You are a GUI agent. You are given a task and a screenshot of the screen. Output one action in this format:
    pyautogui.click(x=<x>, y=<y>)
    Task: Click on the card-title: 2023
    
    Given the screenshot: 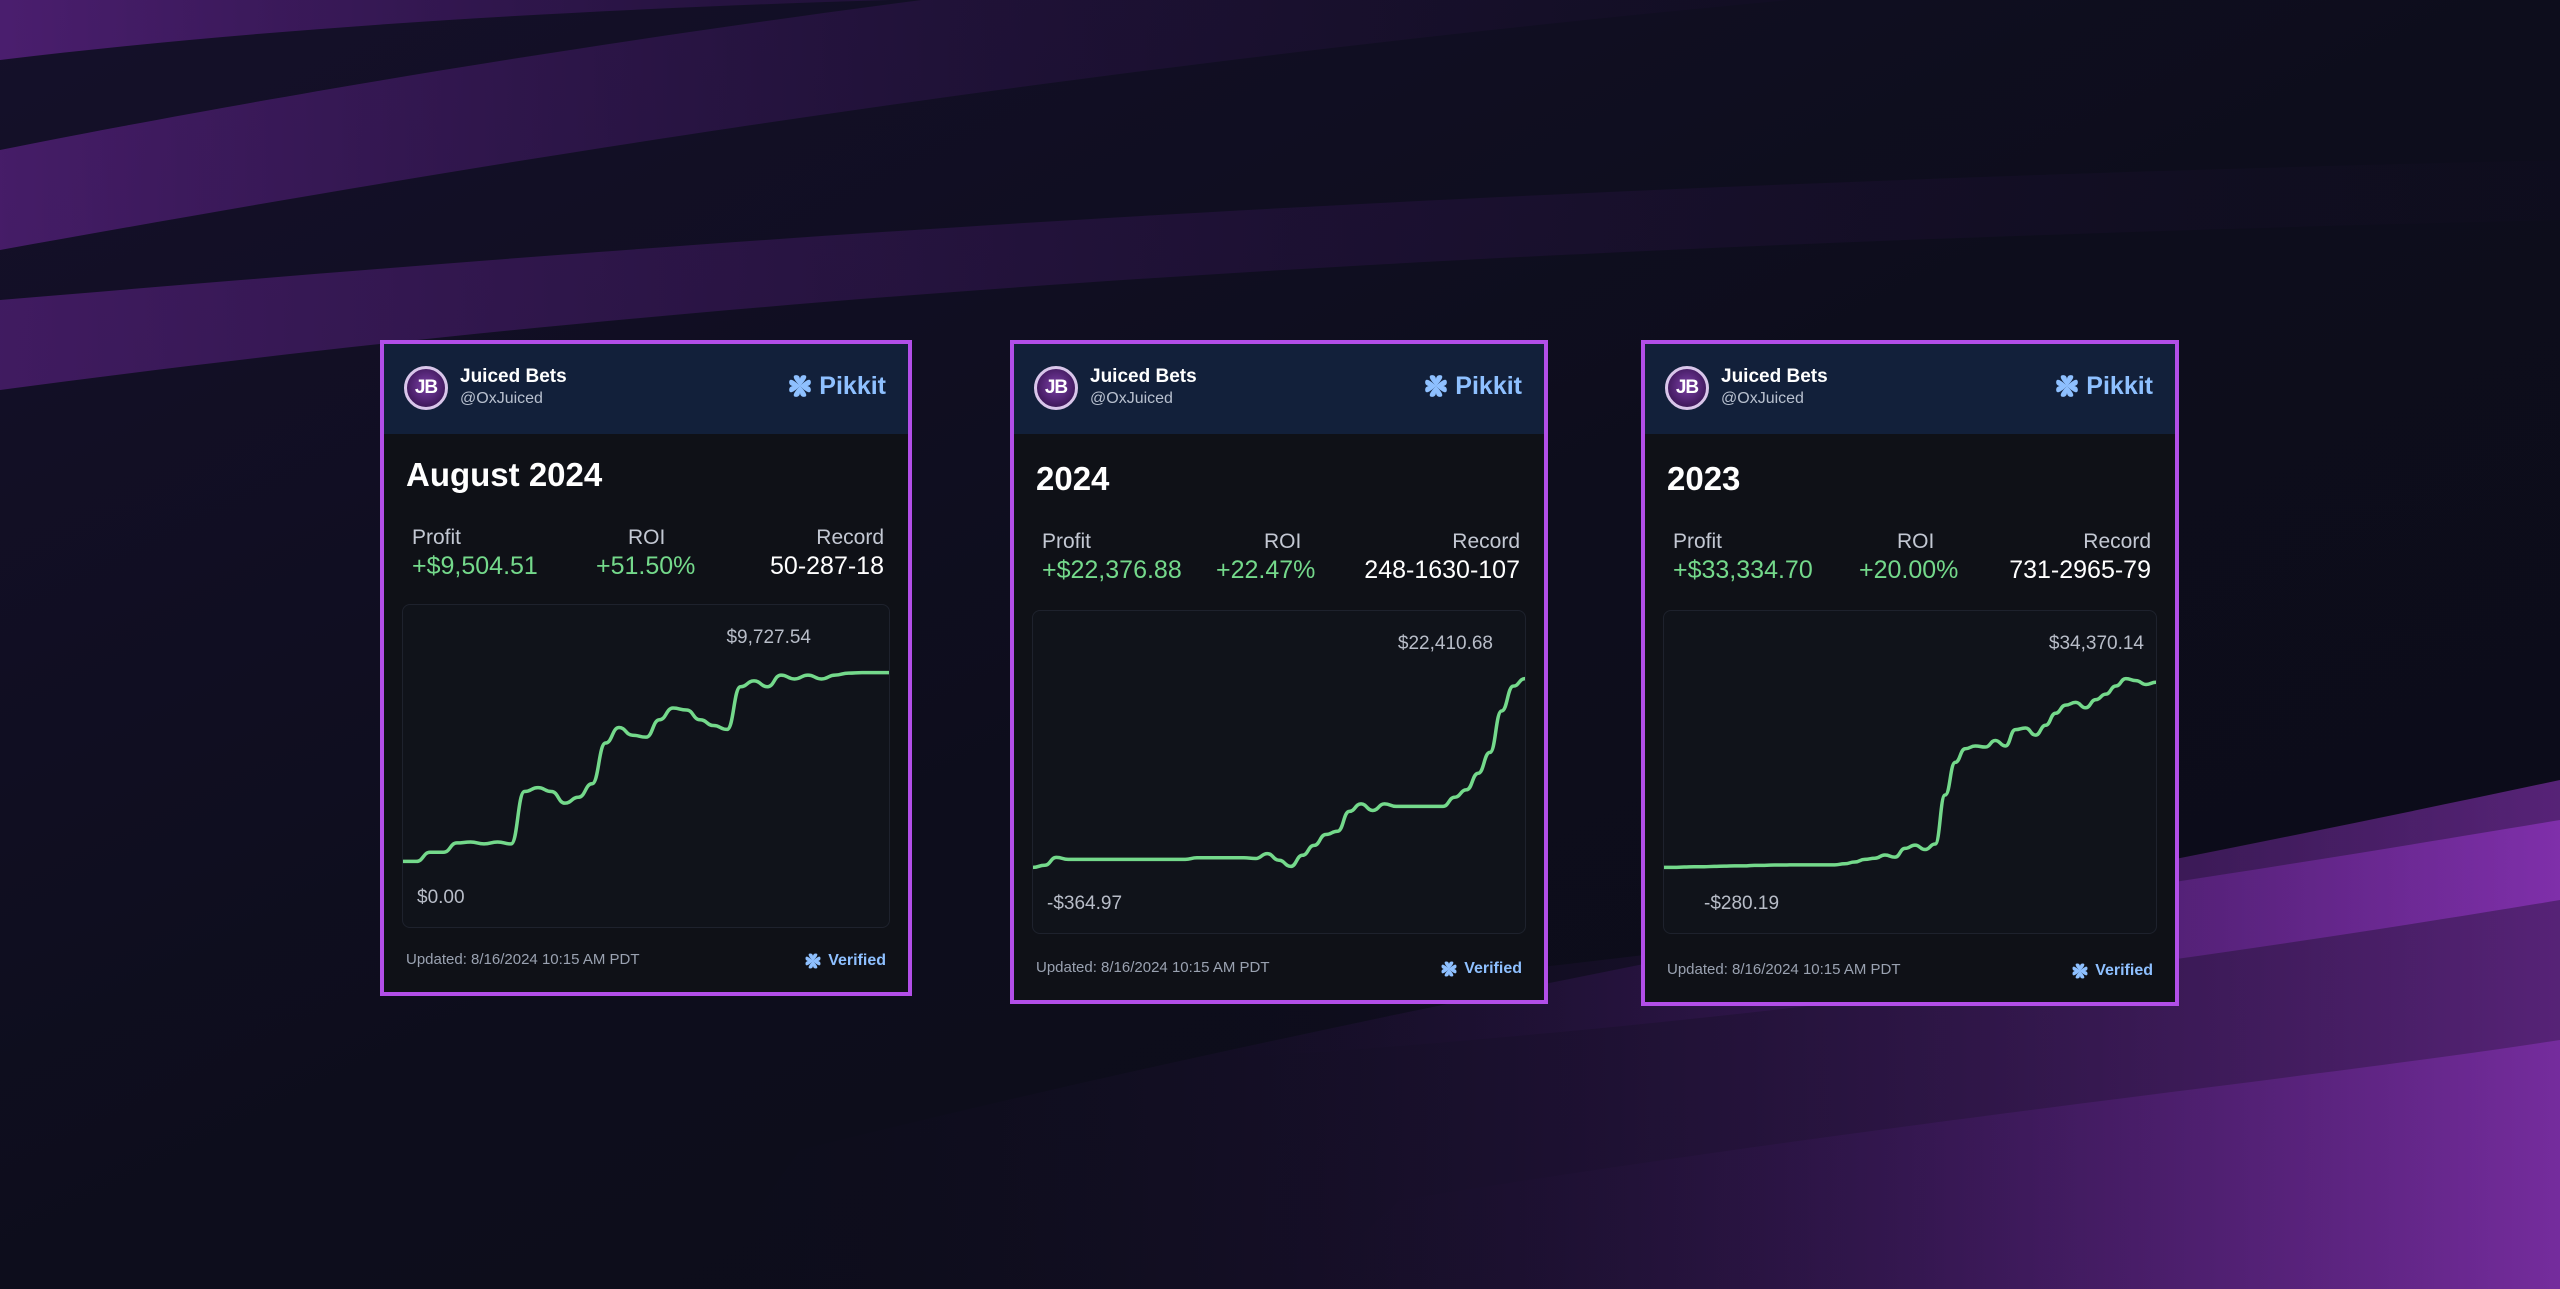 What is the action you would take?
    pyautogui.click(x=1704, y=478)
    